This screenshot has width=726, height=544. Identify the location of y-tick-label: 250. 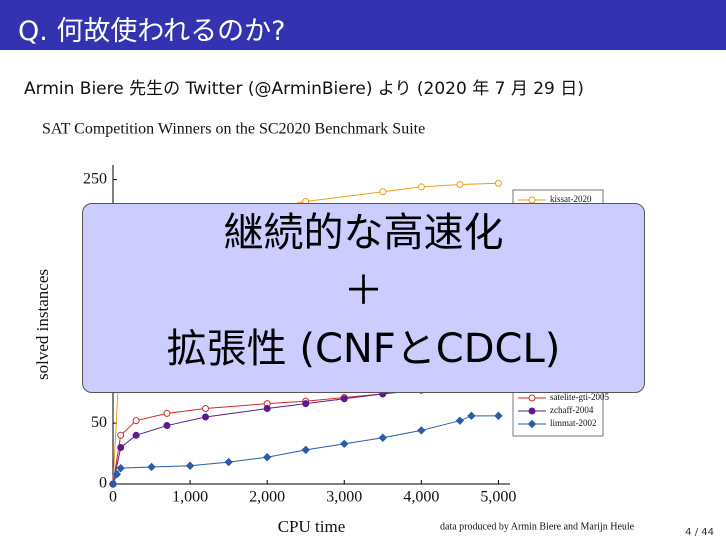
(95, 178).